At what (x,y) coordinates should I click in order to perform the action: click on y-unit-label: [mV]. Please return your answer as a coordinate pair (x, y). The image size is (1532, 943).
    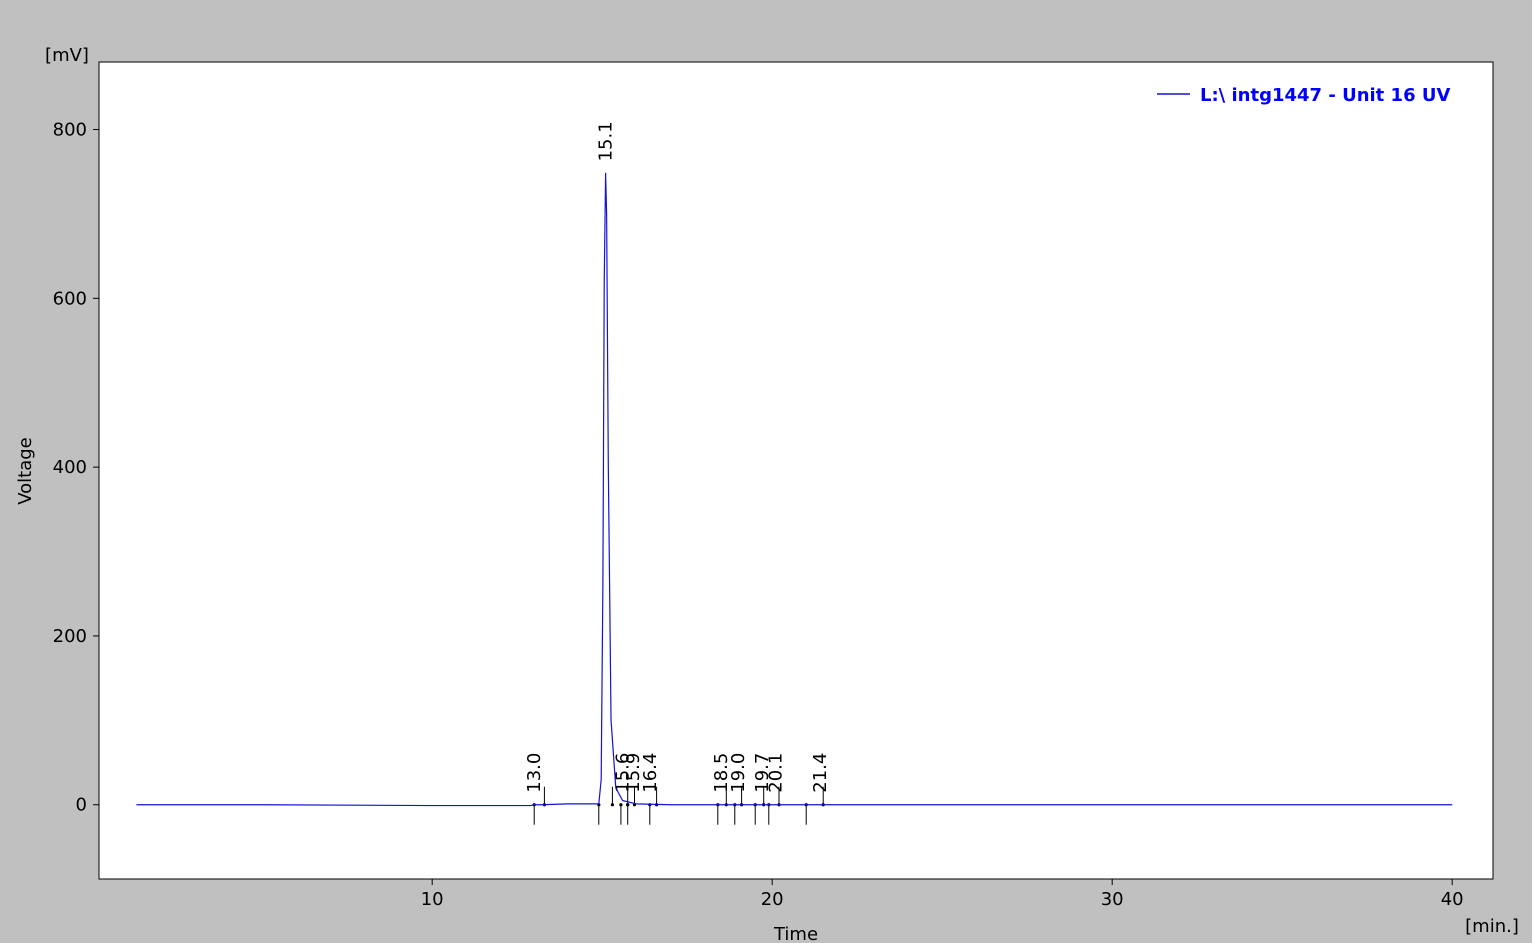
    Looking at the image, I should click on (67, 55).